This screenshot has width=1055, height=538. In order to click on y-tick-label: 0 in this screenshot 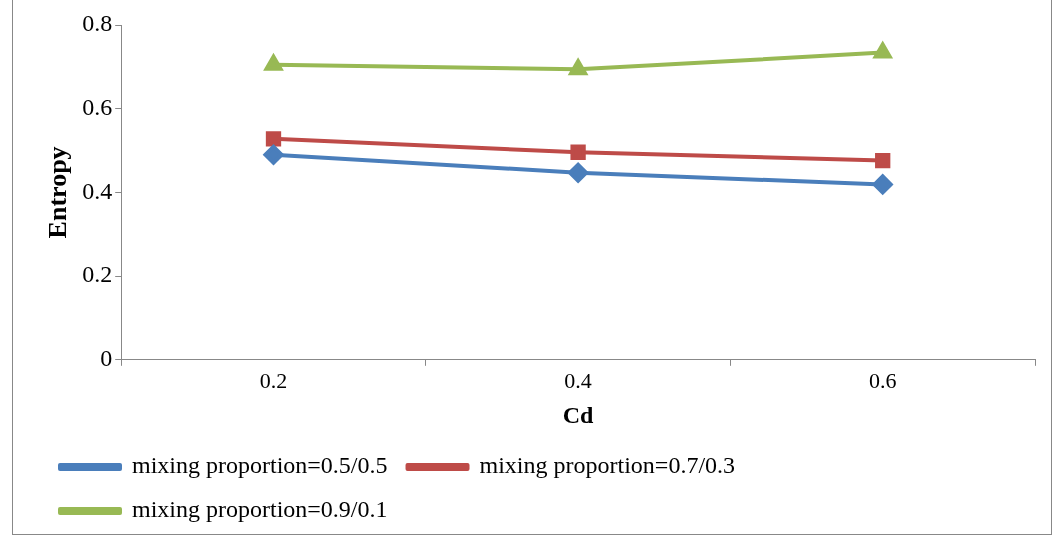, I will do `click(106, 358)`.